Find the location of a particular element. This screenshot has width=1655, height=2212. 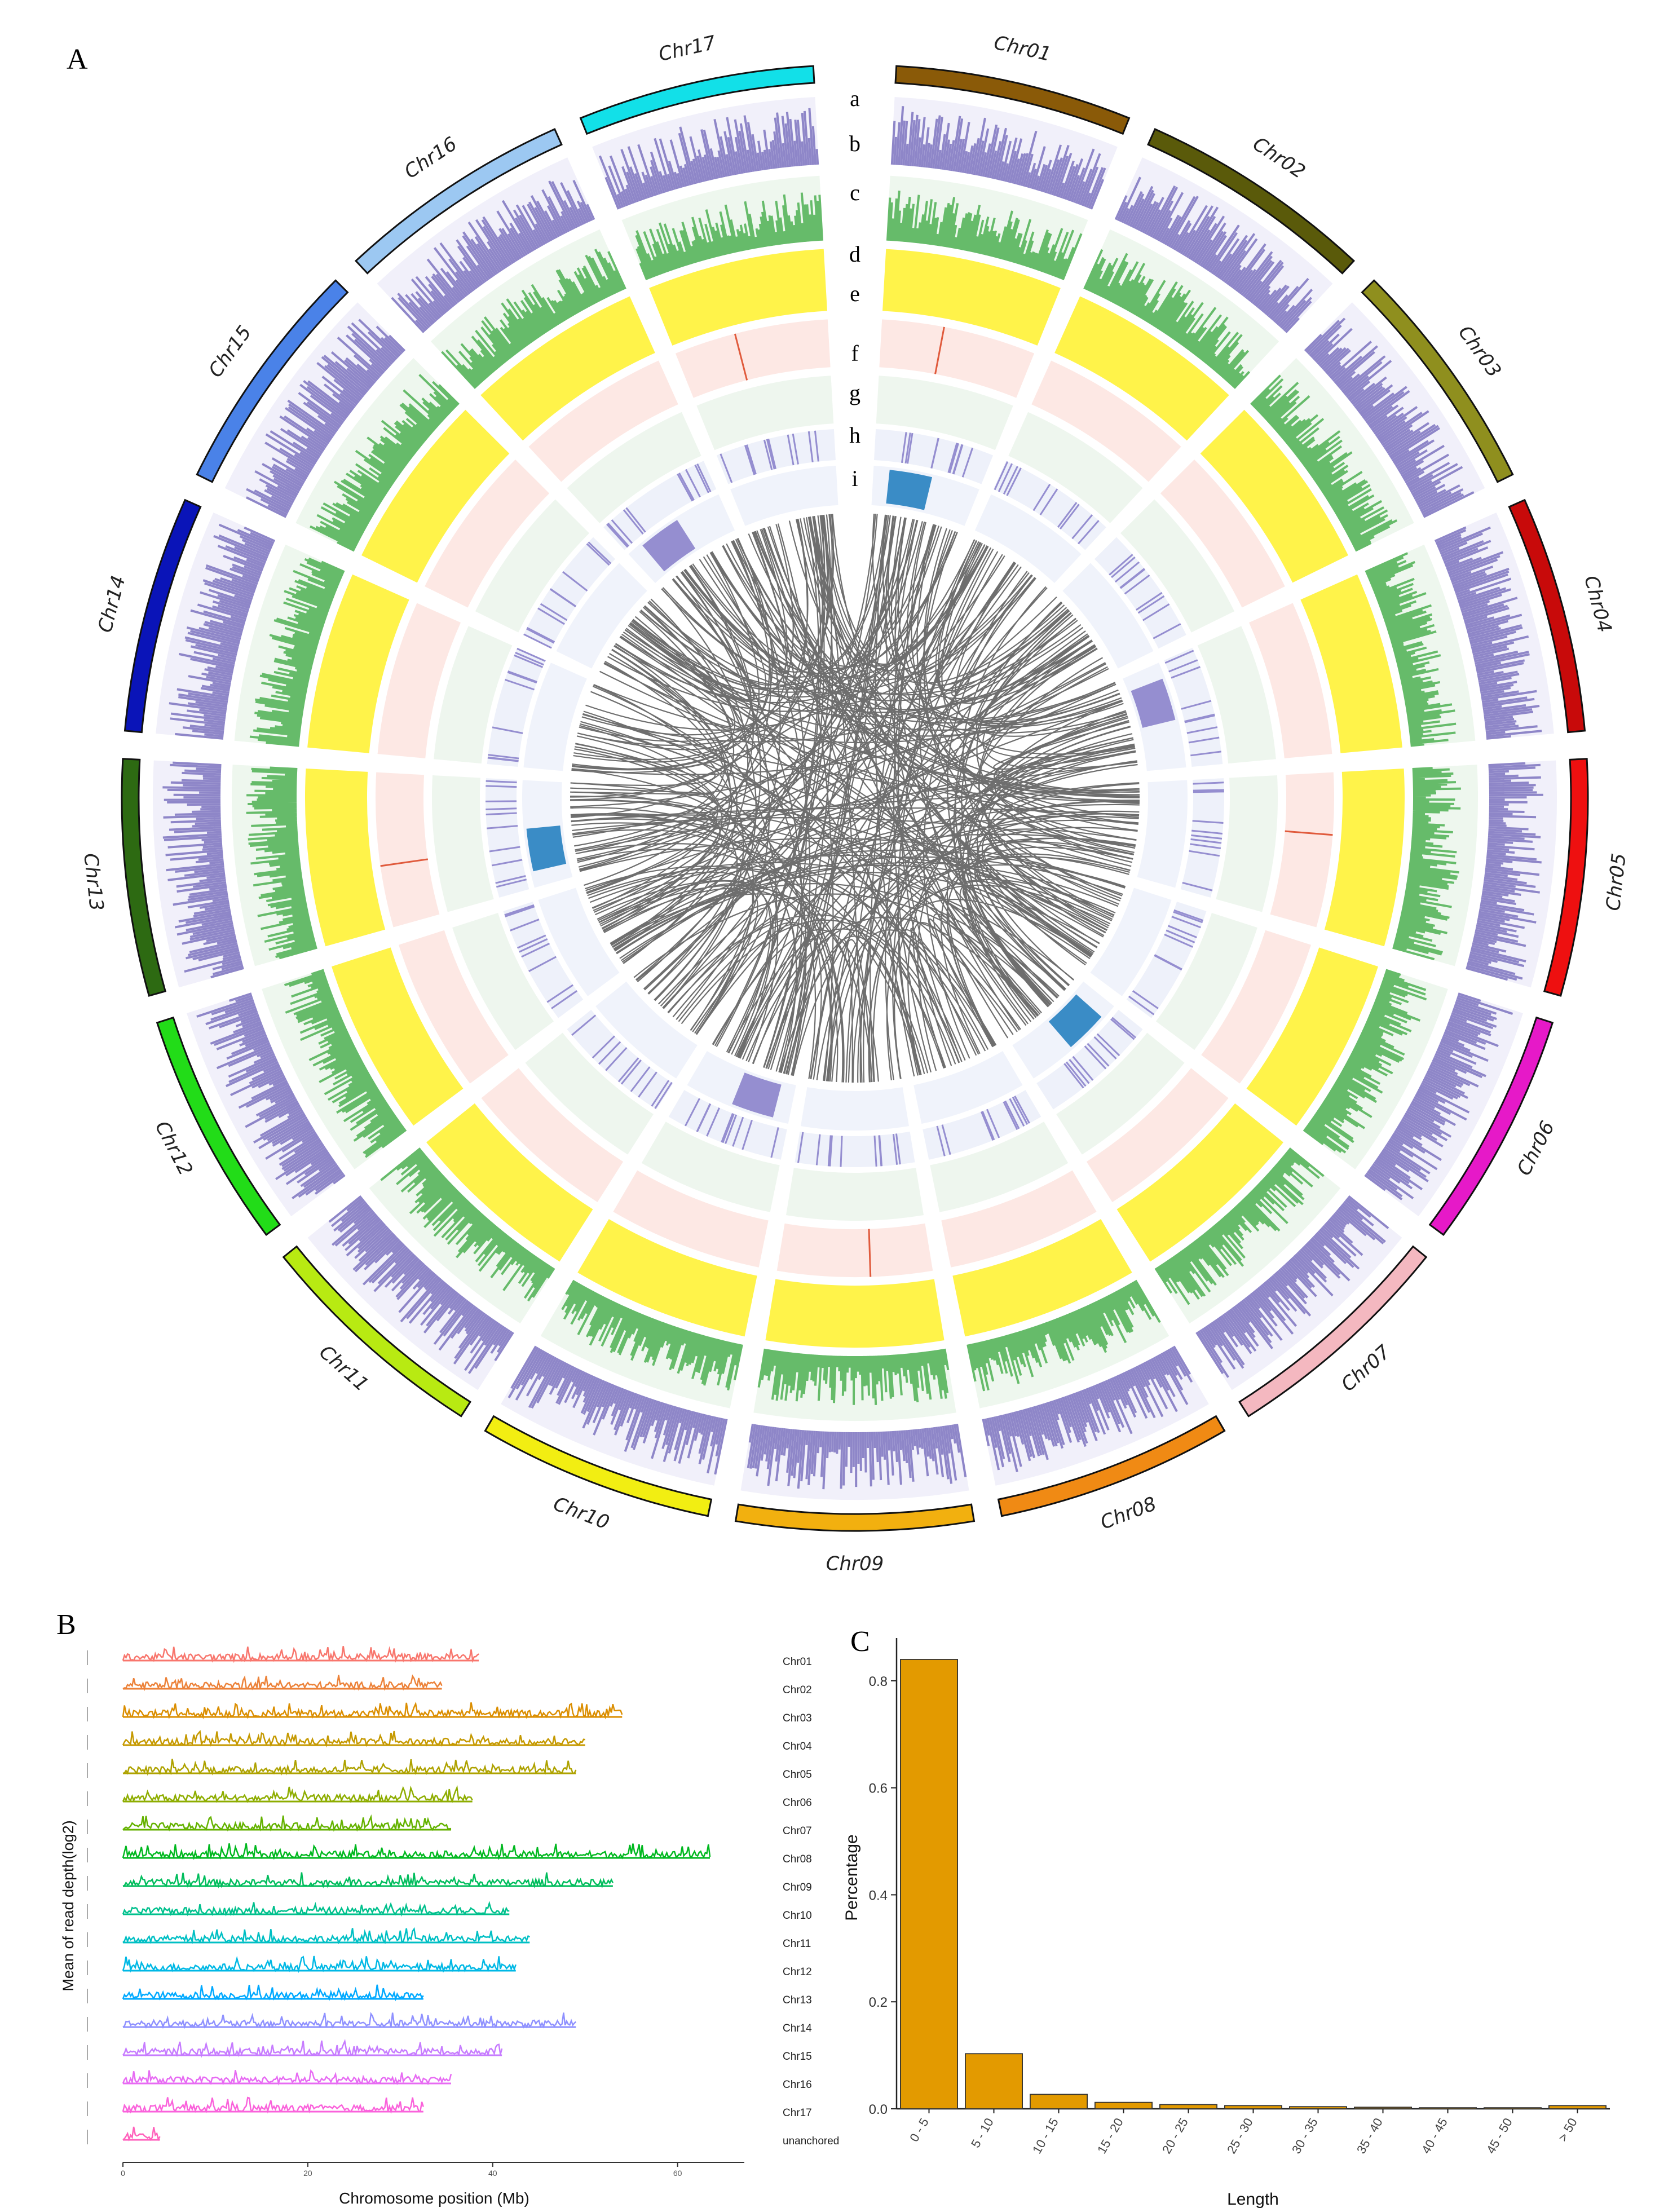

track-letter-h: h is located at coordinates (854, 435).